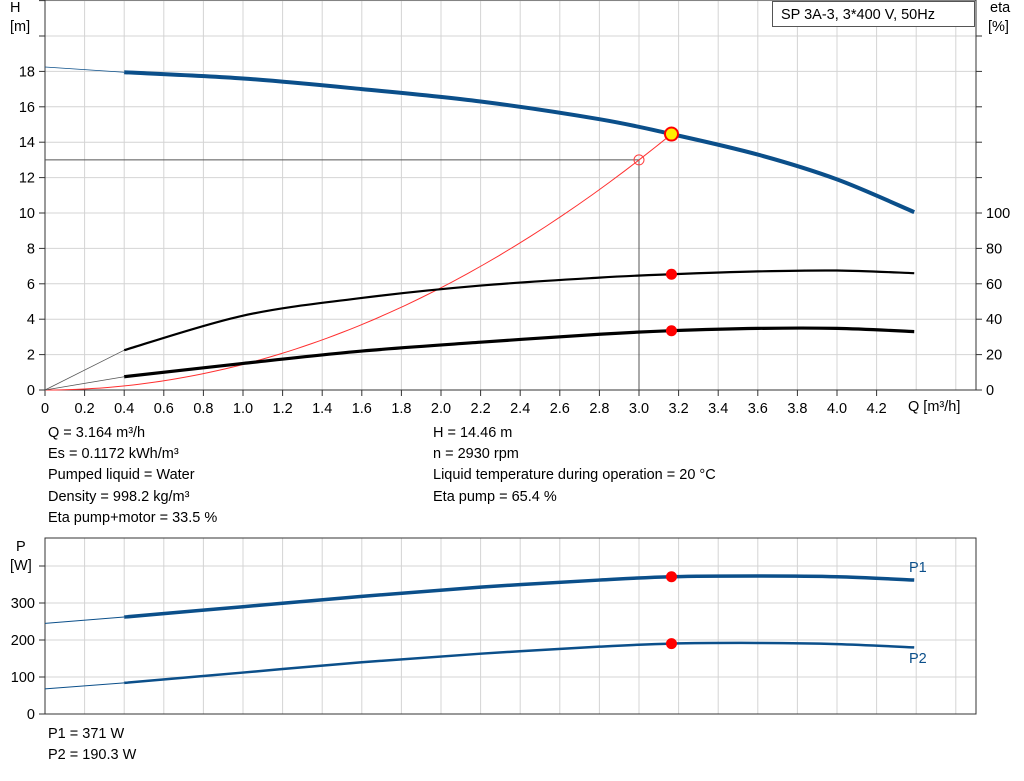 The width and height of the screenshot is (1024, 781). What do you see at coordinates (203, 409) in the screenshot?
I see `x-tick-label: 0.8` at bounding box center [203, 409].